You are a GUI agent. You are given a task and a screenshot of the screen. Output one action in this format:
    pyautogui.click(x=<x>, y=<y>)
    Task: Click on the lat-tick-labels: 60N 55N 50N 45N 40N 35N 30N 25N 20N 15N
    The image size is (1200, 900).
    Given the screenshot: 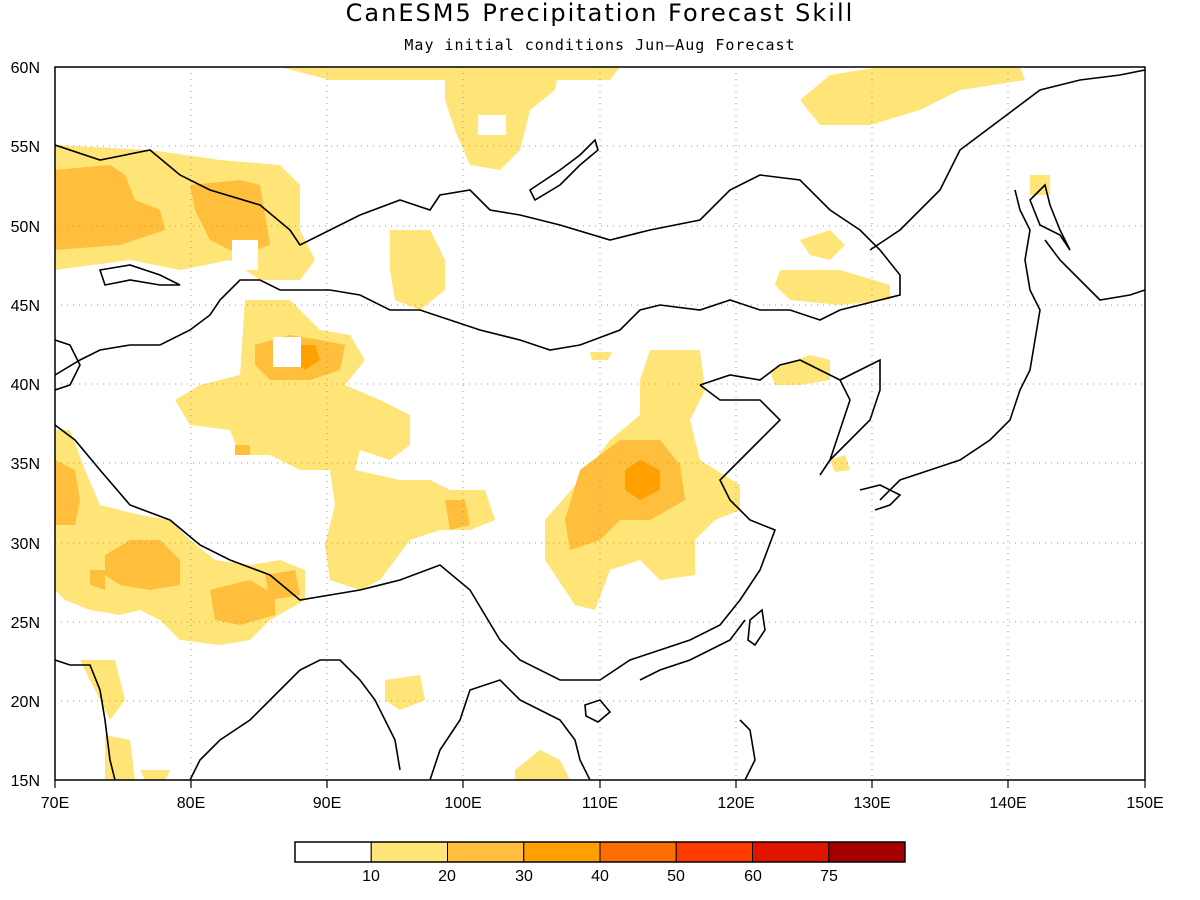 What is the action you would take?
    pyautogui.click(x=25, y=425)
    